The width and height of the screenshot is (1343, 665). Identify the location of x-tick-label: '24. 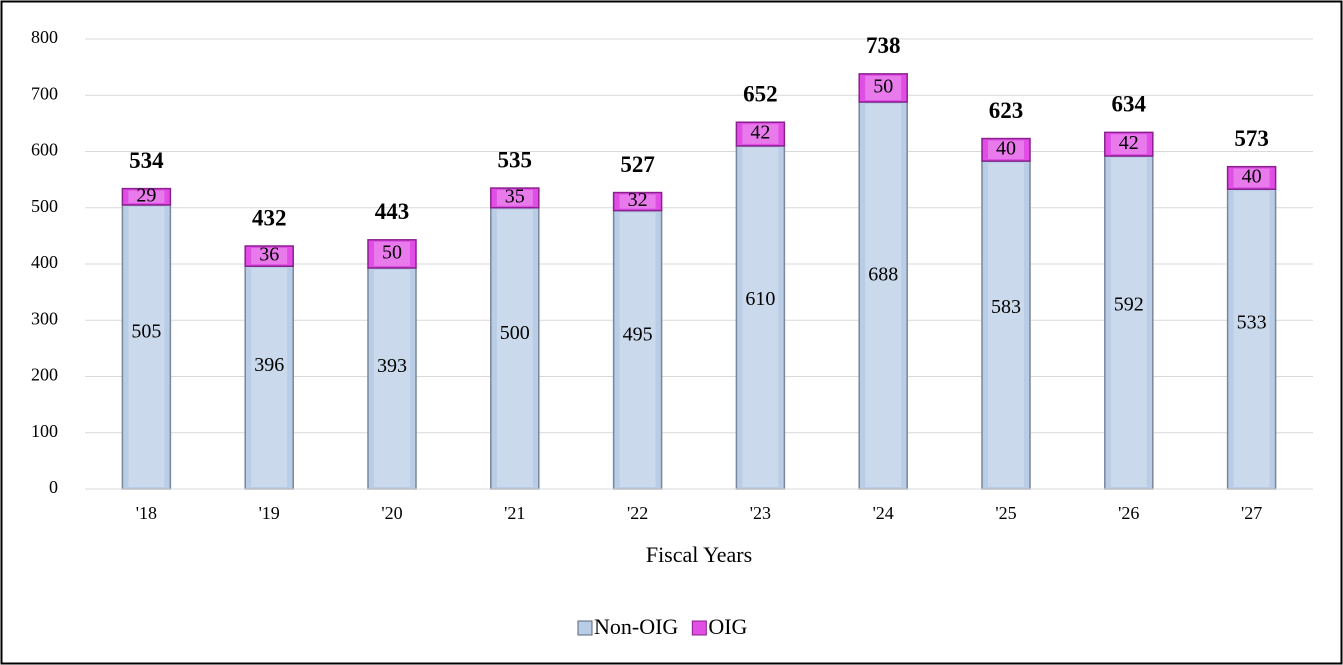
(883, 513).